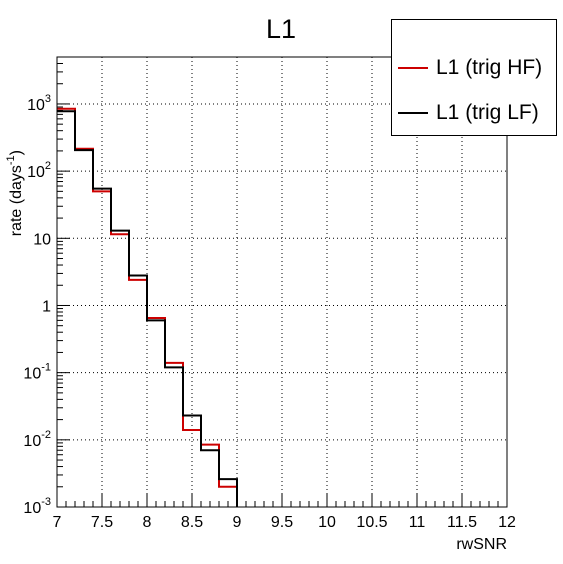  What do you see at coordinates (48, 99) in the screenshot?
I see `y-tick-label-exponent: 3` at bounding box center [48, 99].